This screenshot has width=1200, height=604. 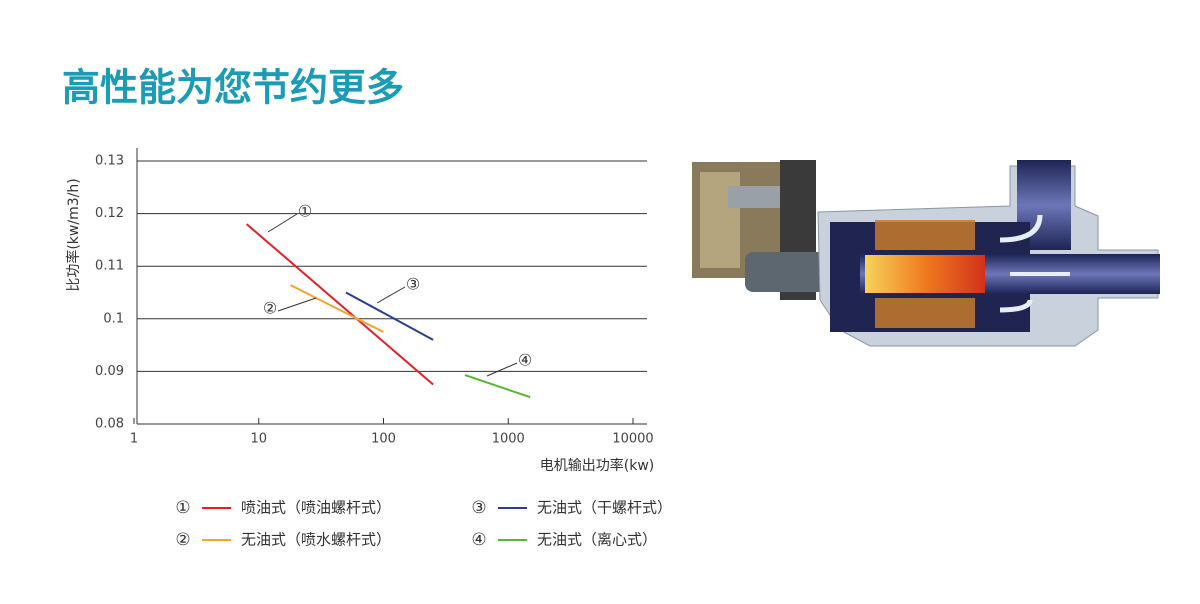 I want to click on legend-label: 无油式（离心式）, so click(x=597, y=540).